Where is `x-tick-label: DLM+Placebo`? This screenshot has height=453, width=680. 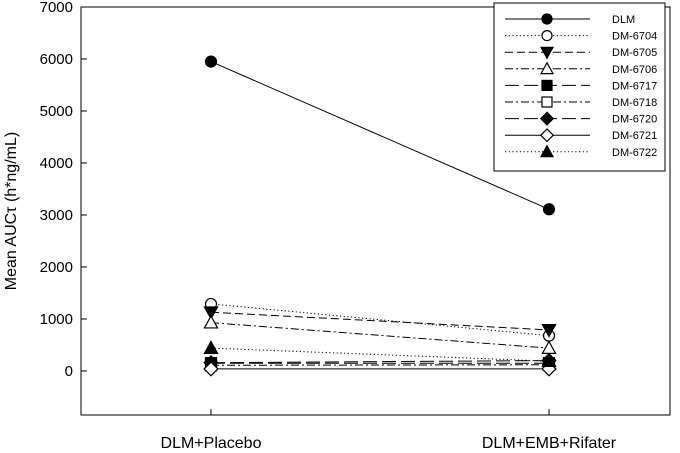 x-tick-label: DLM+Placebo is located at coordinates (211, 443).